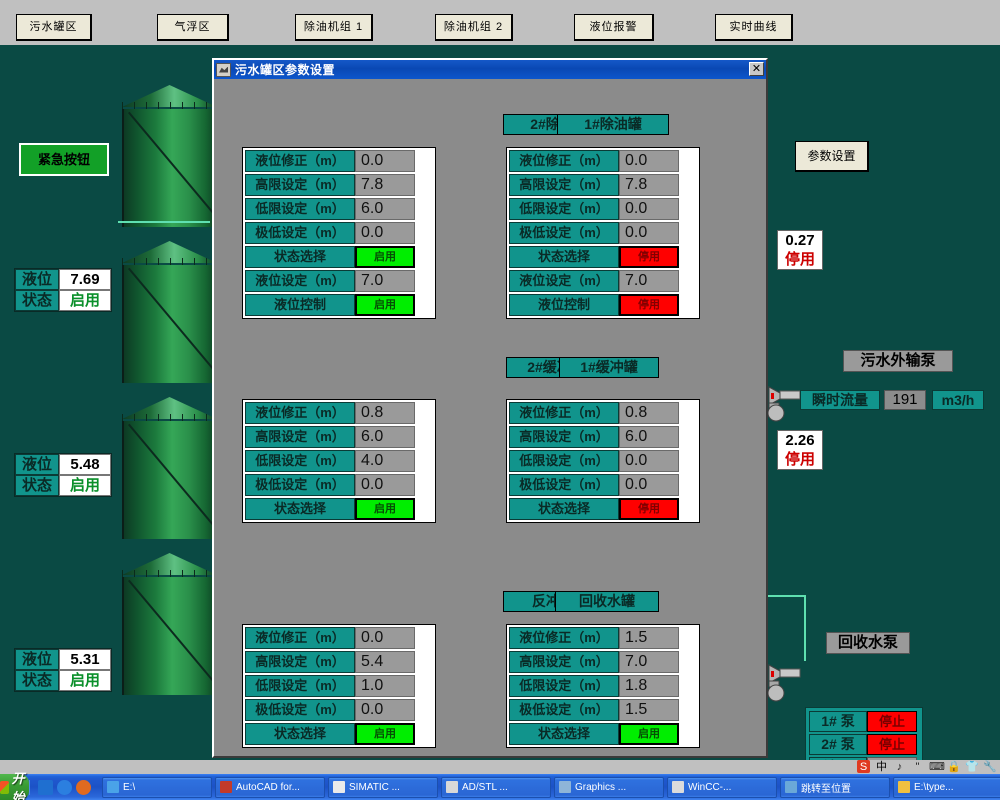 This screenshot has height=800, width=1000. Describe the element at coordinates (954, 767) in the screenshot. I see `lock-icon: 🔒` at that location.